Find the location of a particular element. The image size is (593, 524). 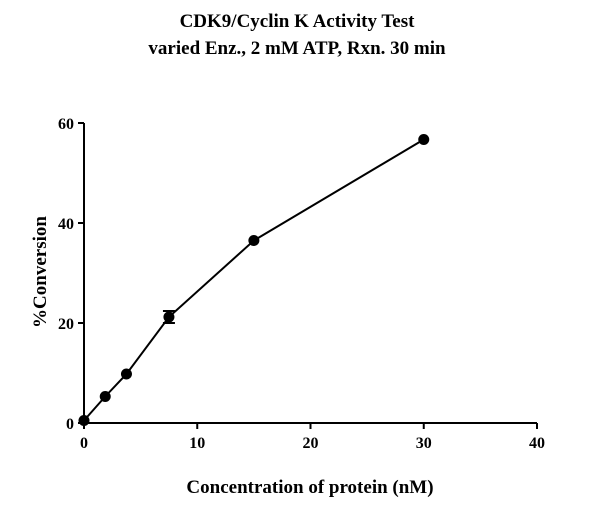

x-tick-label: 20 is located at coordinates (311, 443).